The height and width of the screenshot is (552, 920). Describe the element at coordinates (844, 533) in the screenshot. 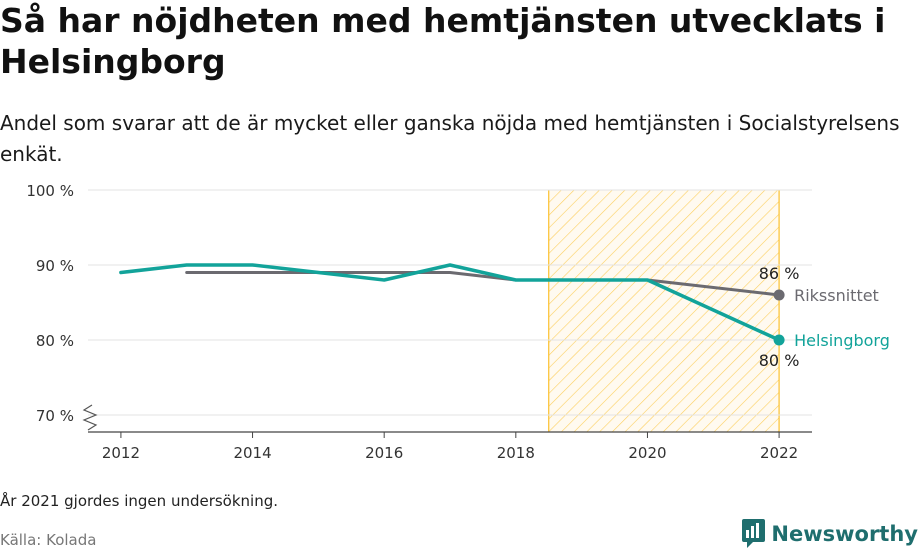

I see `brand-name: Newsworthy` at that location.